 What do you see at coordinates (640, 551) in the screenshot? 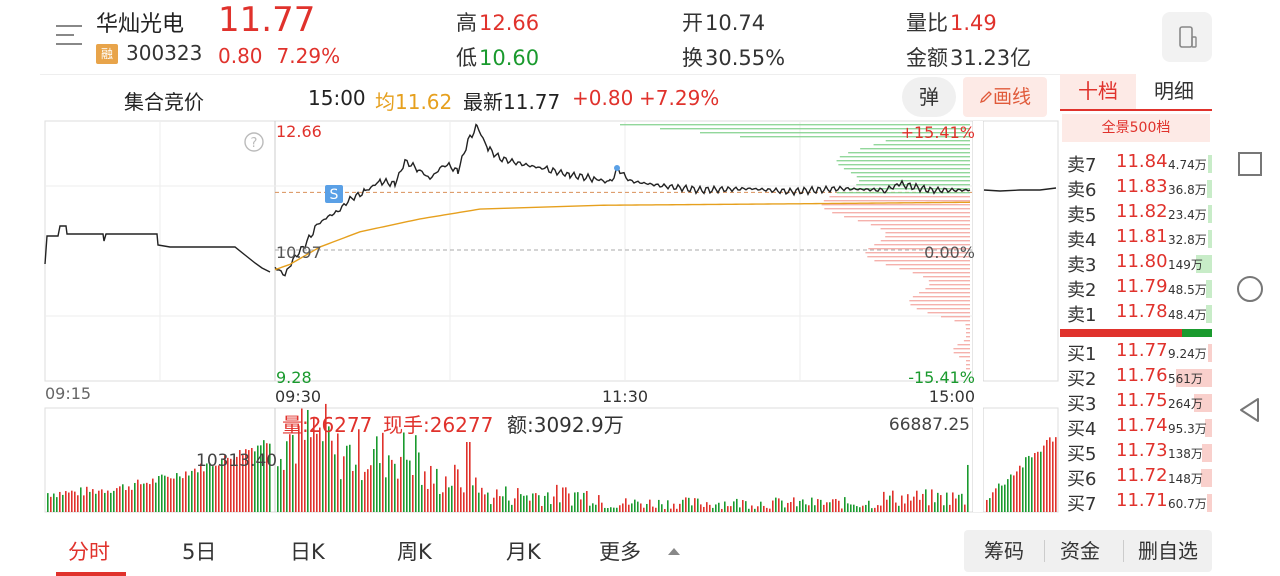
I see `tab-more: 更多` at bounding box center [640, 551].